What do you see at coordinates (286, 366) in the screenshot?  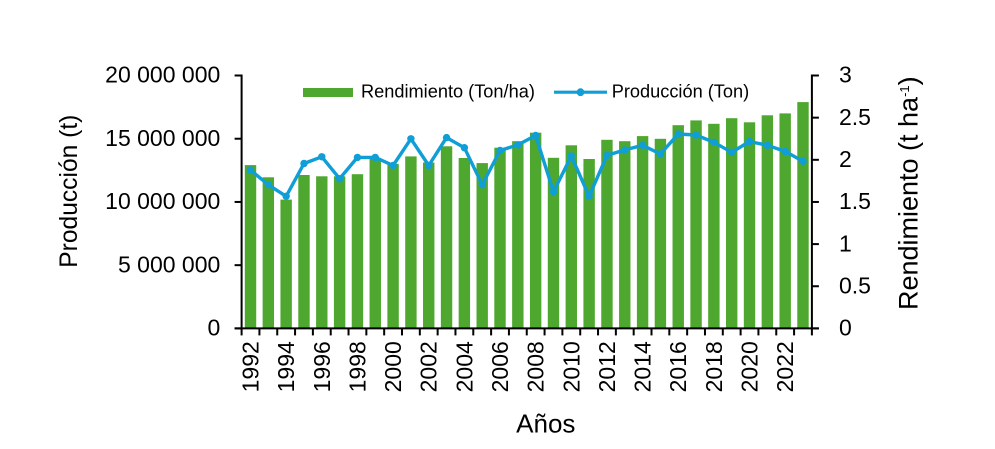 I see `svg-text: 1994` at bounding box center [286, 366].